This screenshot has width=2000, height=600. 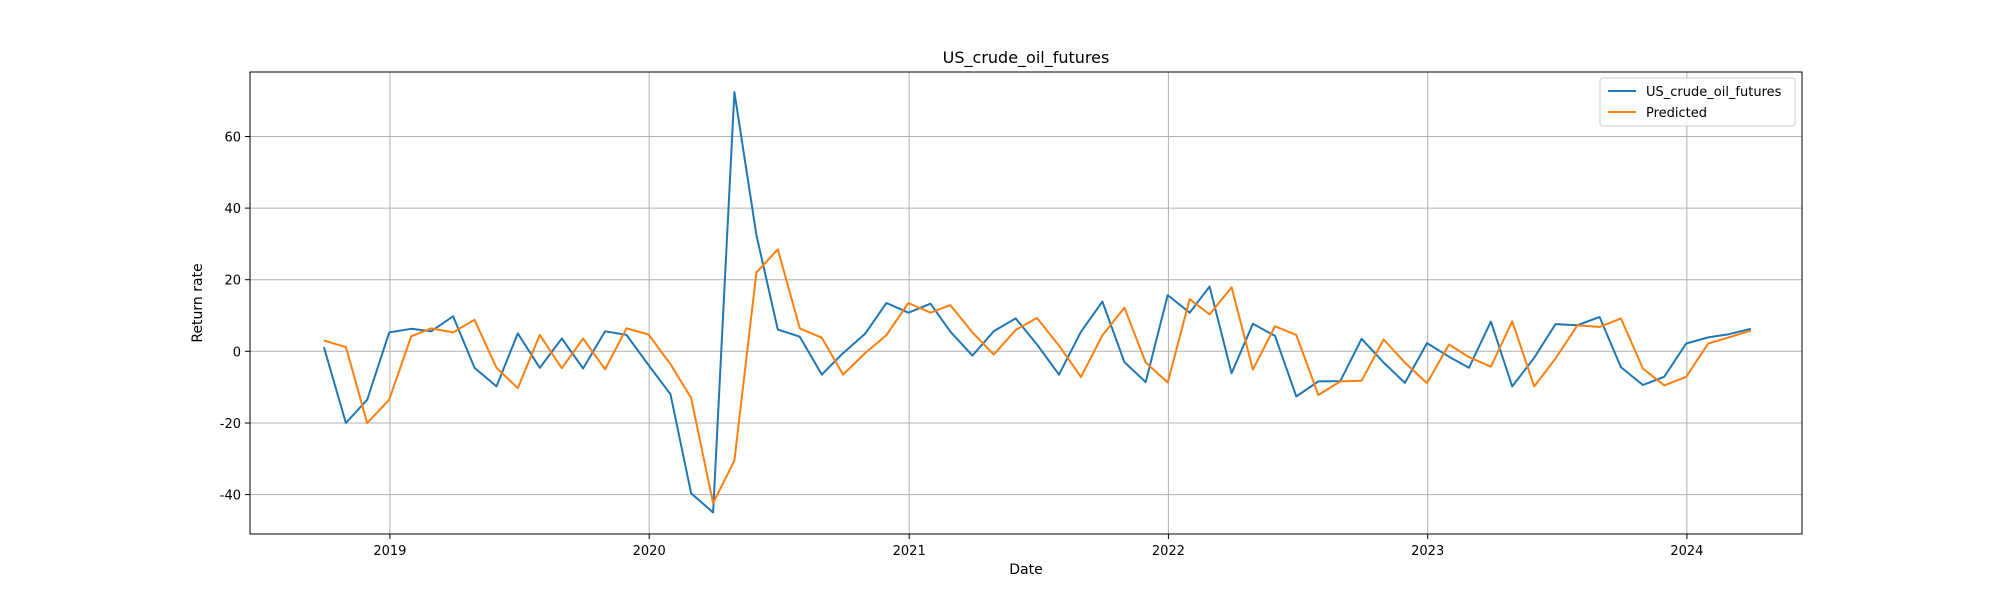 I want to click on y-axis: -40 -20 0 20 40 60, so click(x=235, y=317).